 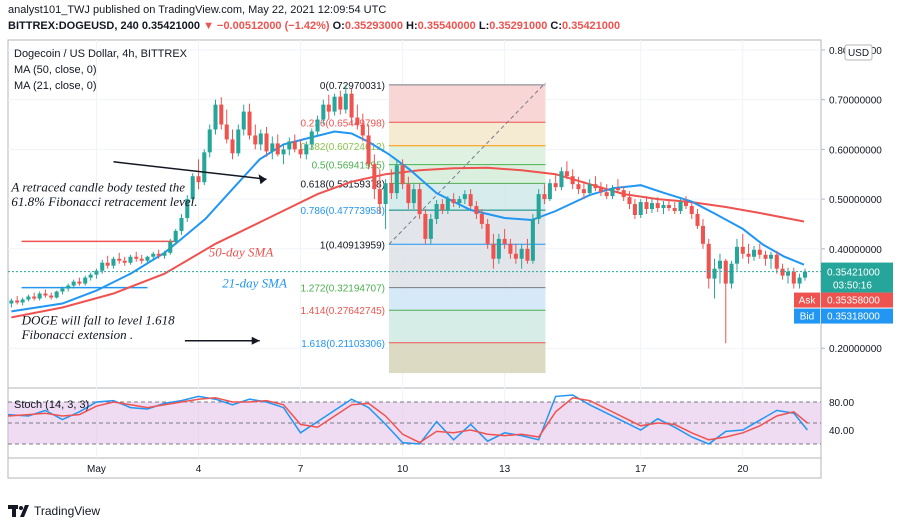 I want to click on currency-badge-label: USD, so click(x=858, y=53).